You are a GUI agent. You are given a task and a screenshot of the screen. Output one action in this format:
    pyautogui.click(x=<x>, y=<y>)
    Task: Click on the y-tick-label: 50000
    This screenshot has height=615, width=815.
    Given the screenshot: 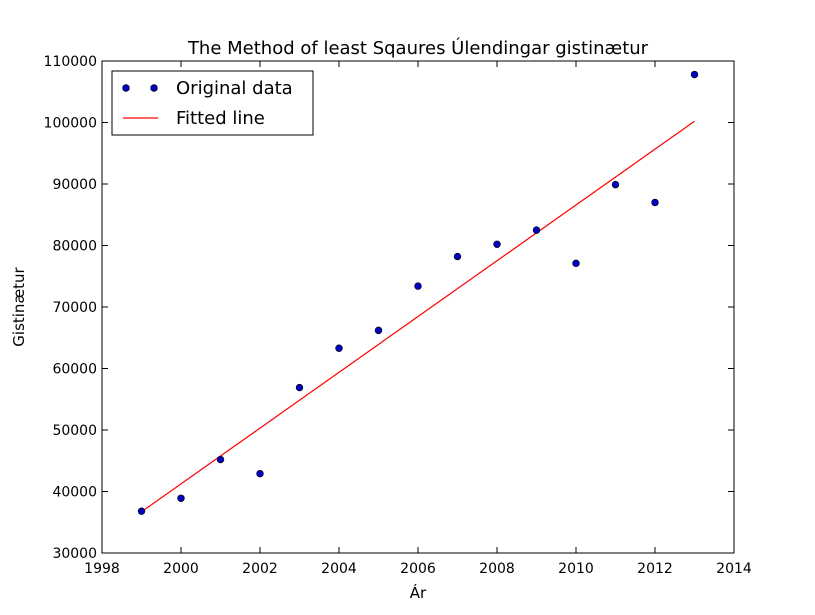 What is the action you would take?
    pyautogui.click(x=74, y=431)
    